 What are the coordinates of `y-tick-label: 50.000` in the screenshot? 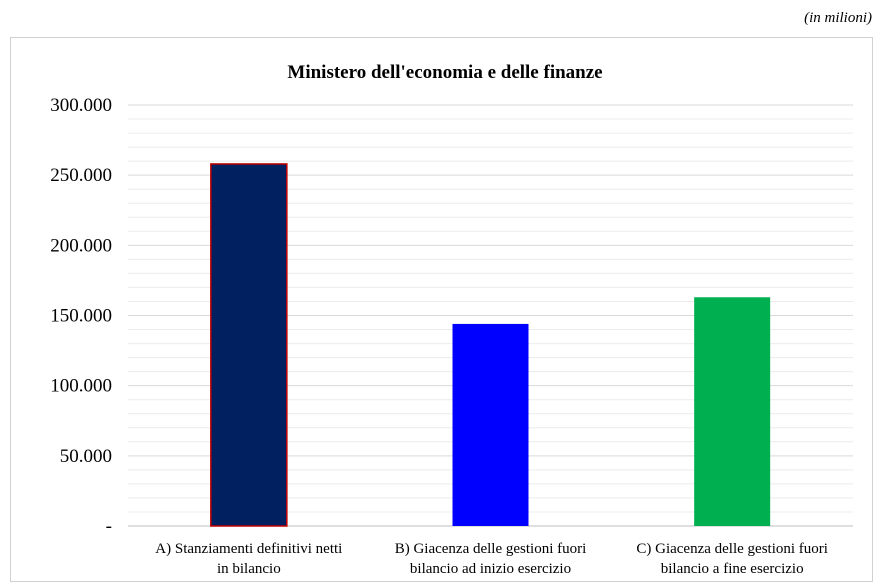 It's located at (86, 456).